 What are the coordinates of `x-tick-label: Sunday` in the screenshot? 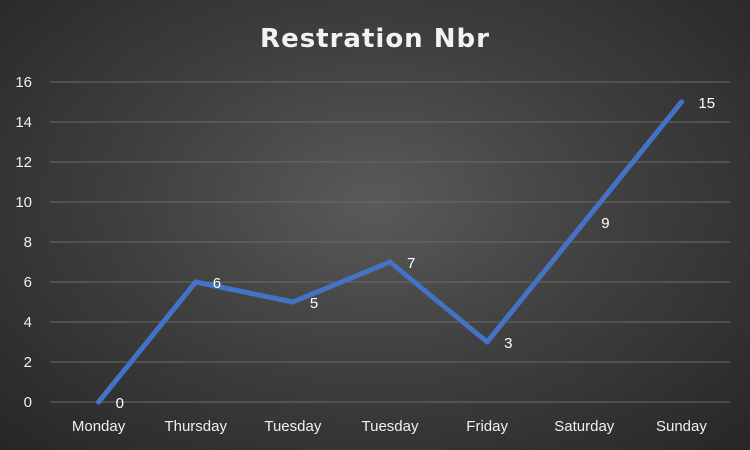 It's located at (681, 426).